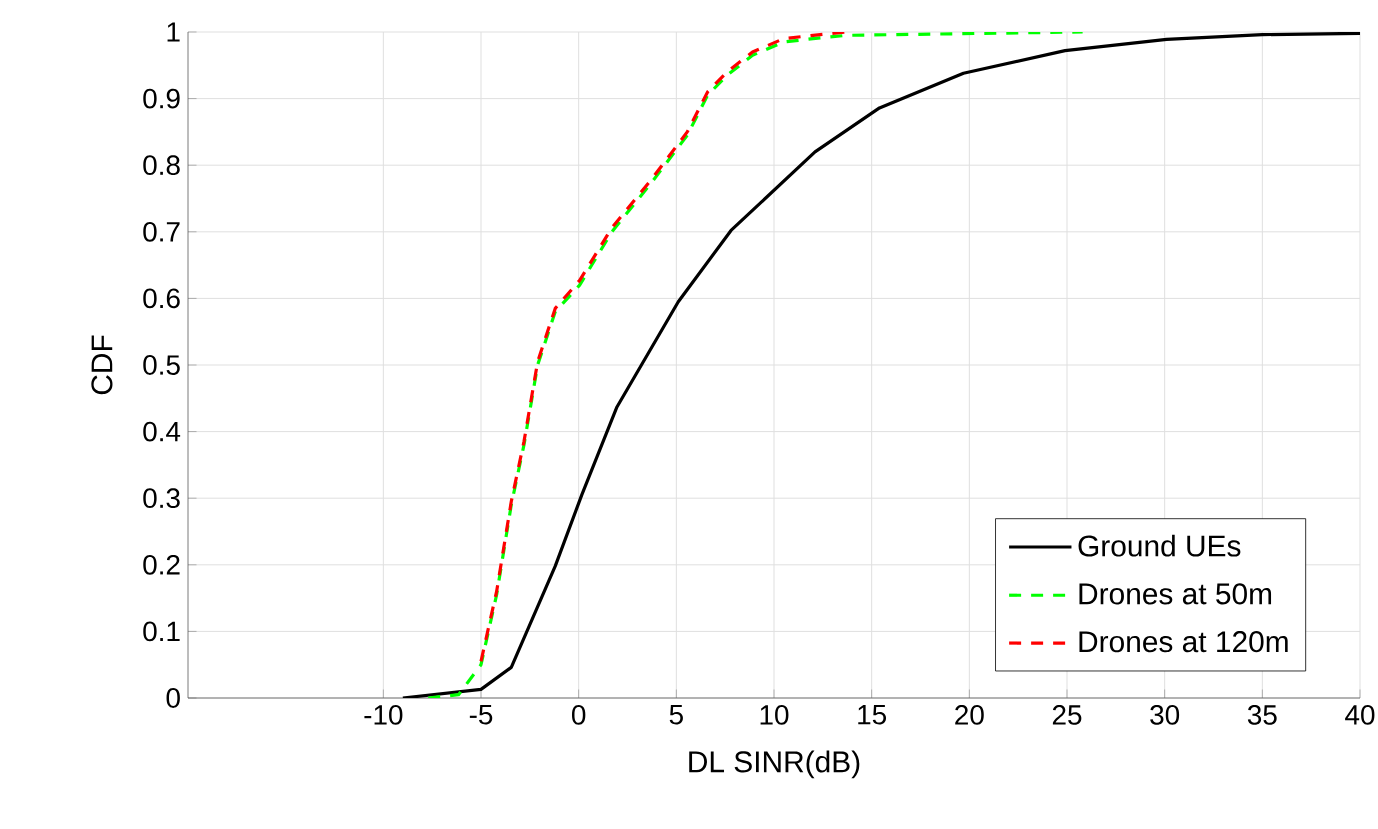  Describe the element at coordinates (1183, 642) in the screenshot. I see `legend-label: Drones at 120m` at that location.